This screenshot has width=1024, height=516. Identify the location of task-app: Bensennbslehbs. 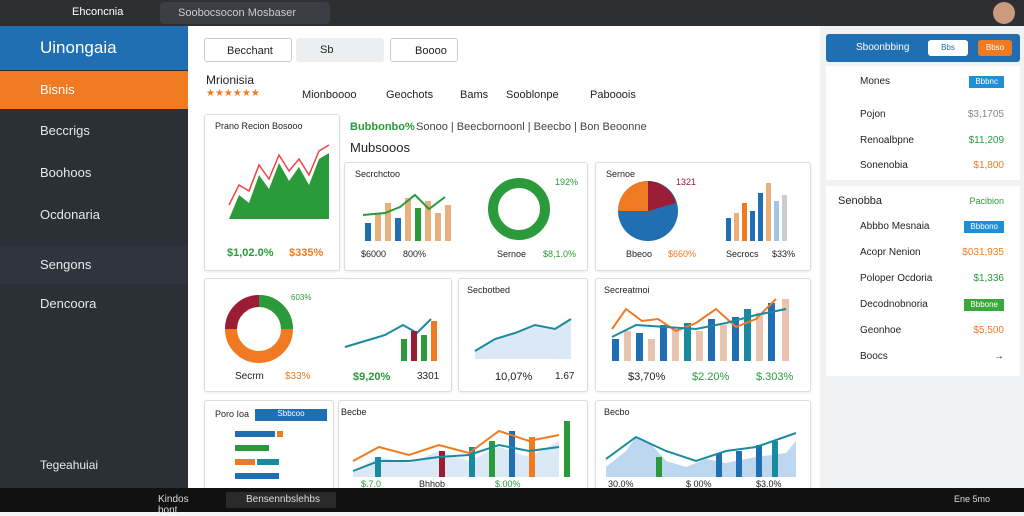
(281, 500).